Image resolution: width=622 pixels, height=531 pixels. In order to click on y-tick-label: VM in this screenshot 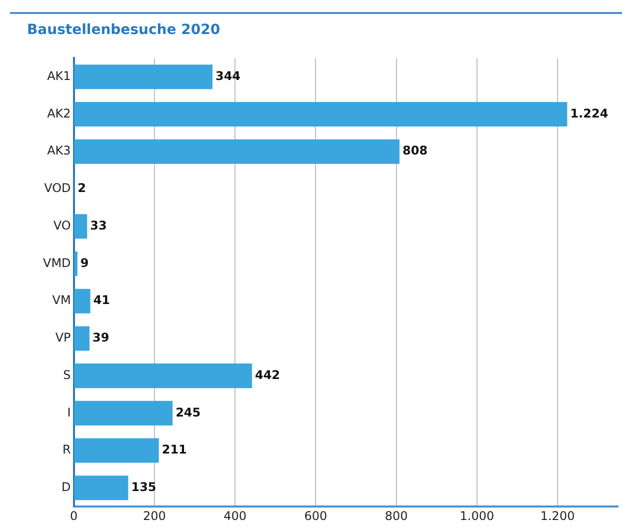, I will do `click(61, 300)`.